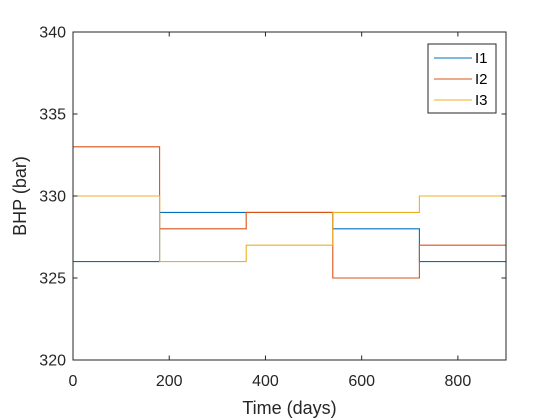 The height and width of the screenshot is (420, 560). What do you see at coordinates (481, 100) in the screenshot?
I see `legend-label: I3` at bounding box center [481, 100].